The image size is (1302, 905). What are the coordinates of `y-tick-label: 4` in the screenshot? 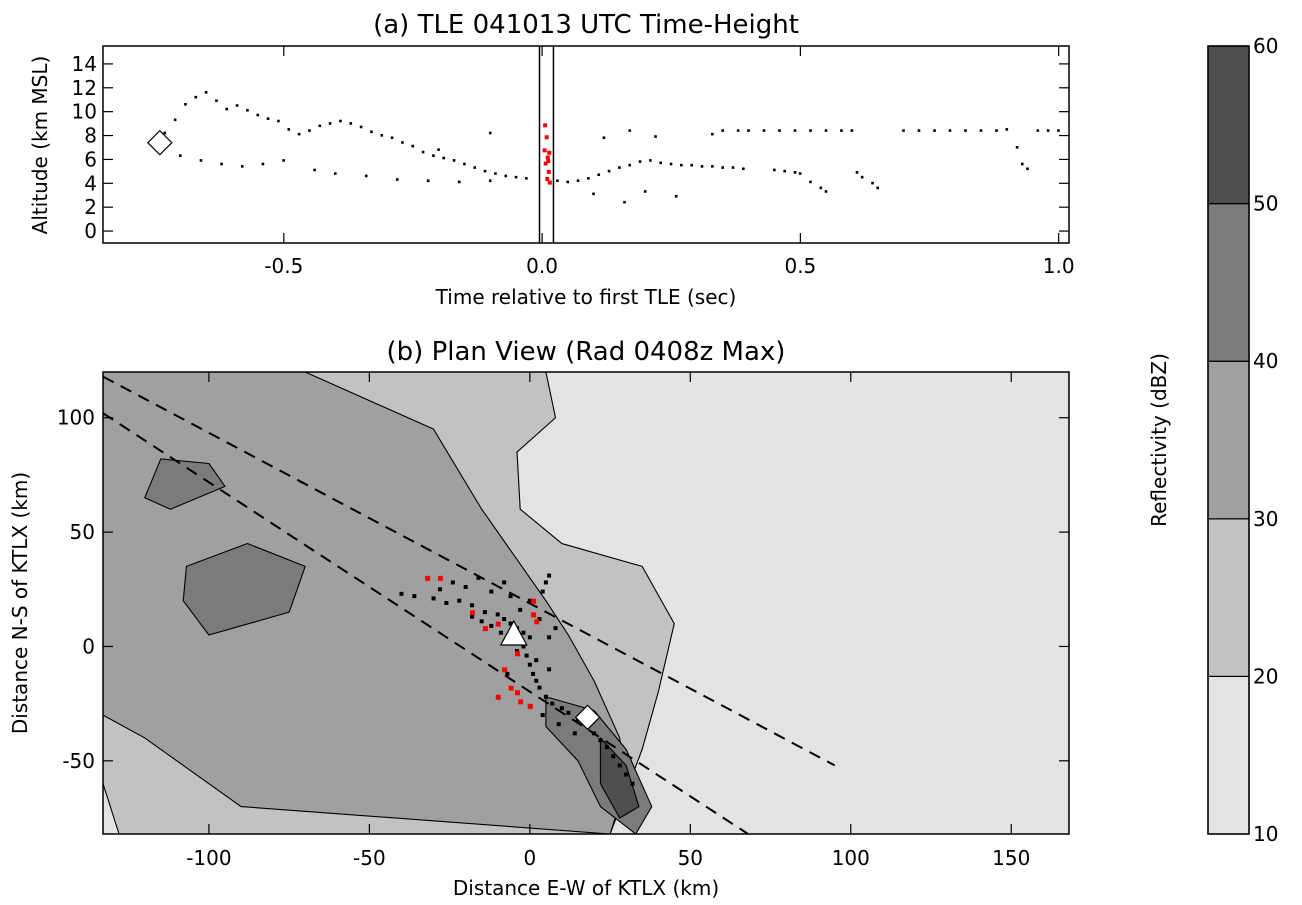 It's located at (90, 183).